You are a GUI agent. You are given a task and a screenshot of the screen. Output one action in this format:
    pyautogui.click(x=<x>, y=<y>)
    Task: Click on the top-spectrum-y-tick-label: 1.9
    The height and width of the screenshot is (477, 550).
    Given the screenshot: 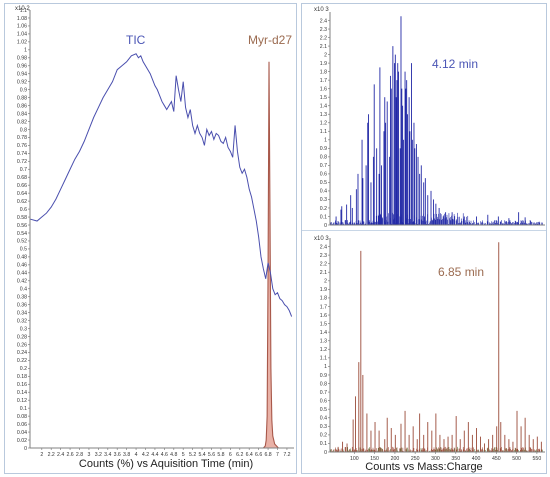 What is the action you would take?
    pyautogui.click(x=323, y=64)
    